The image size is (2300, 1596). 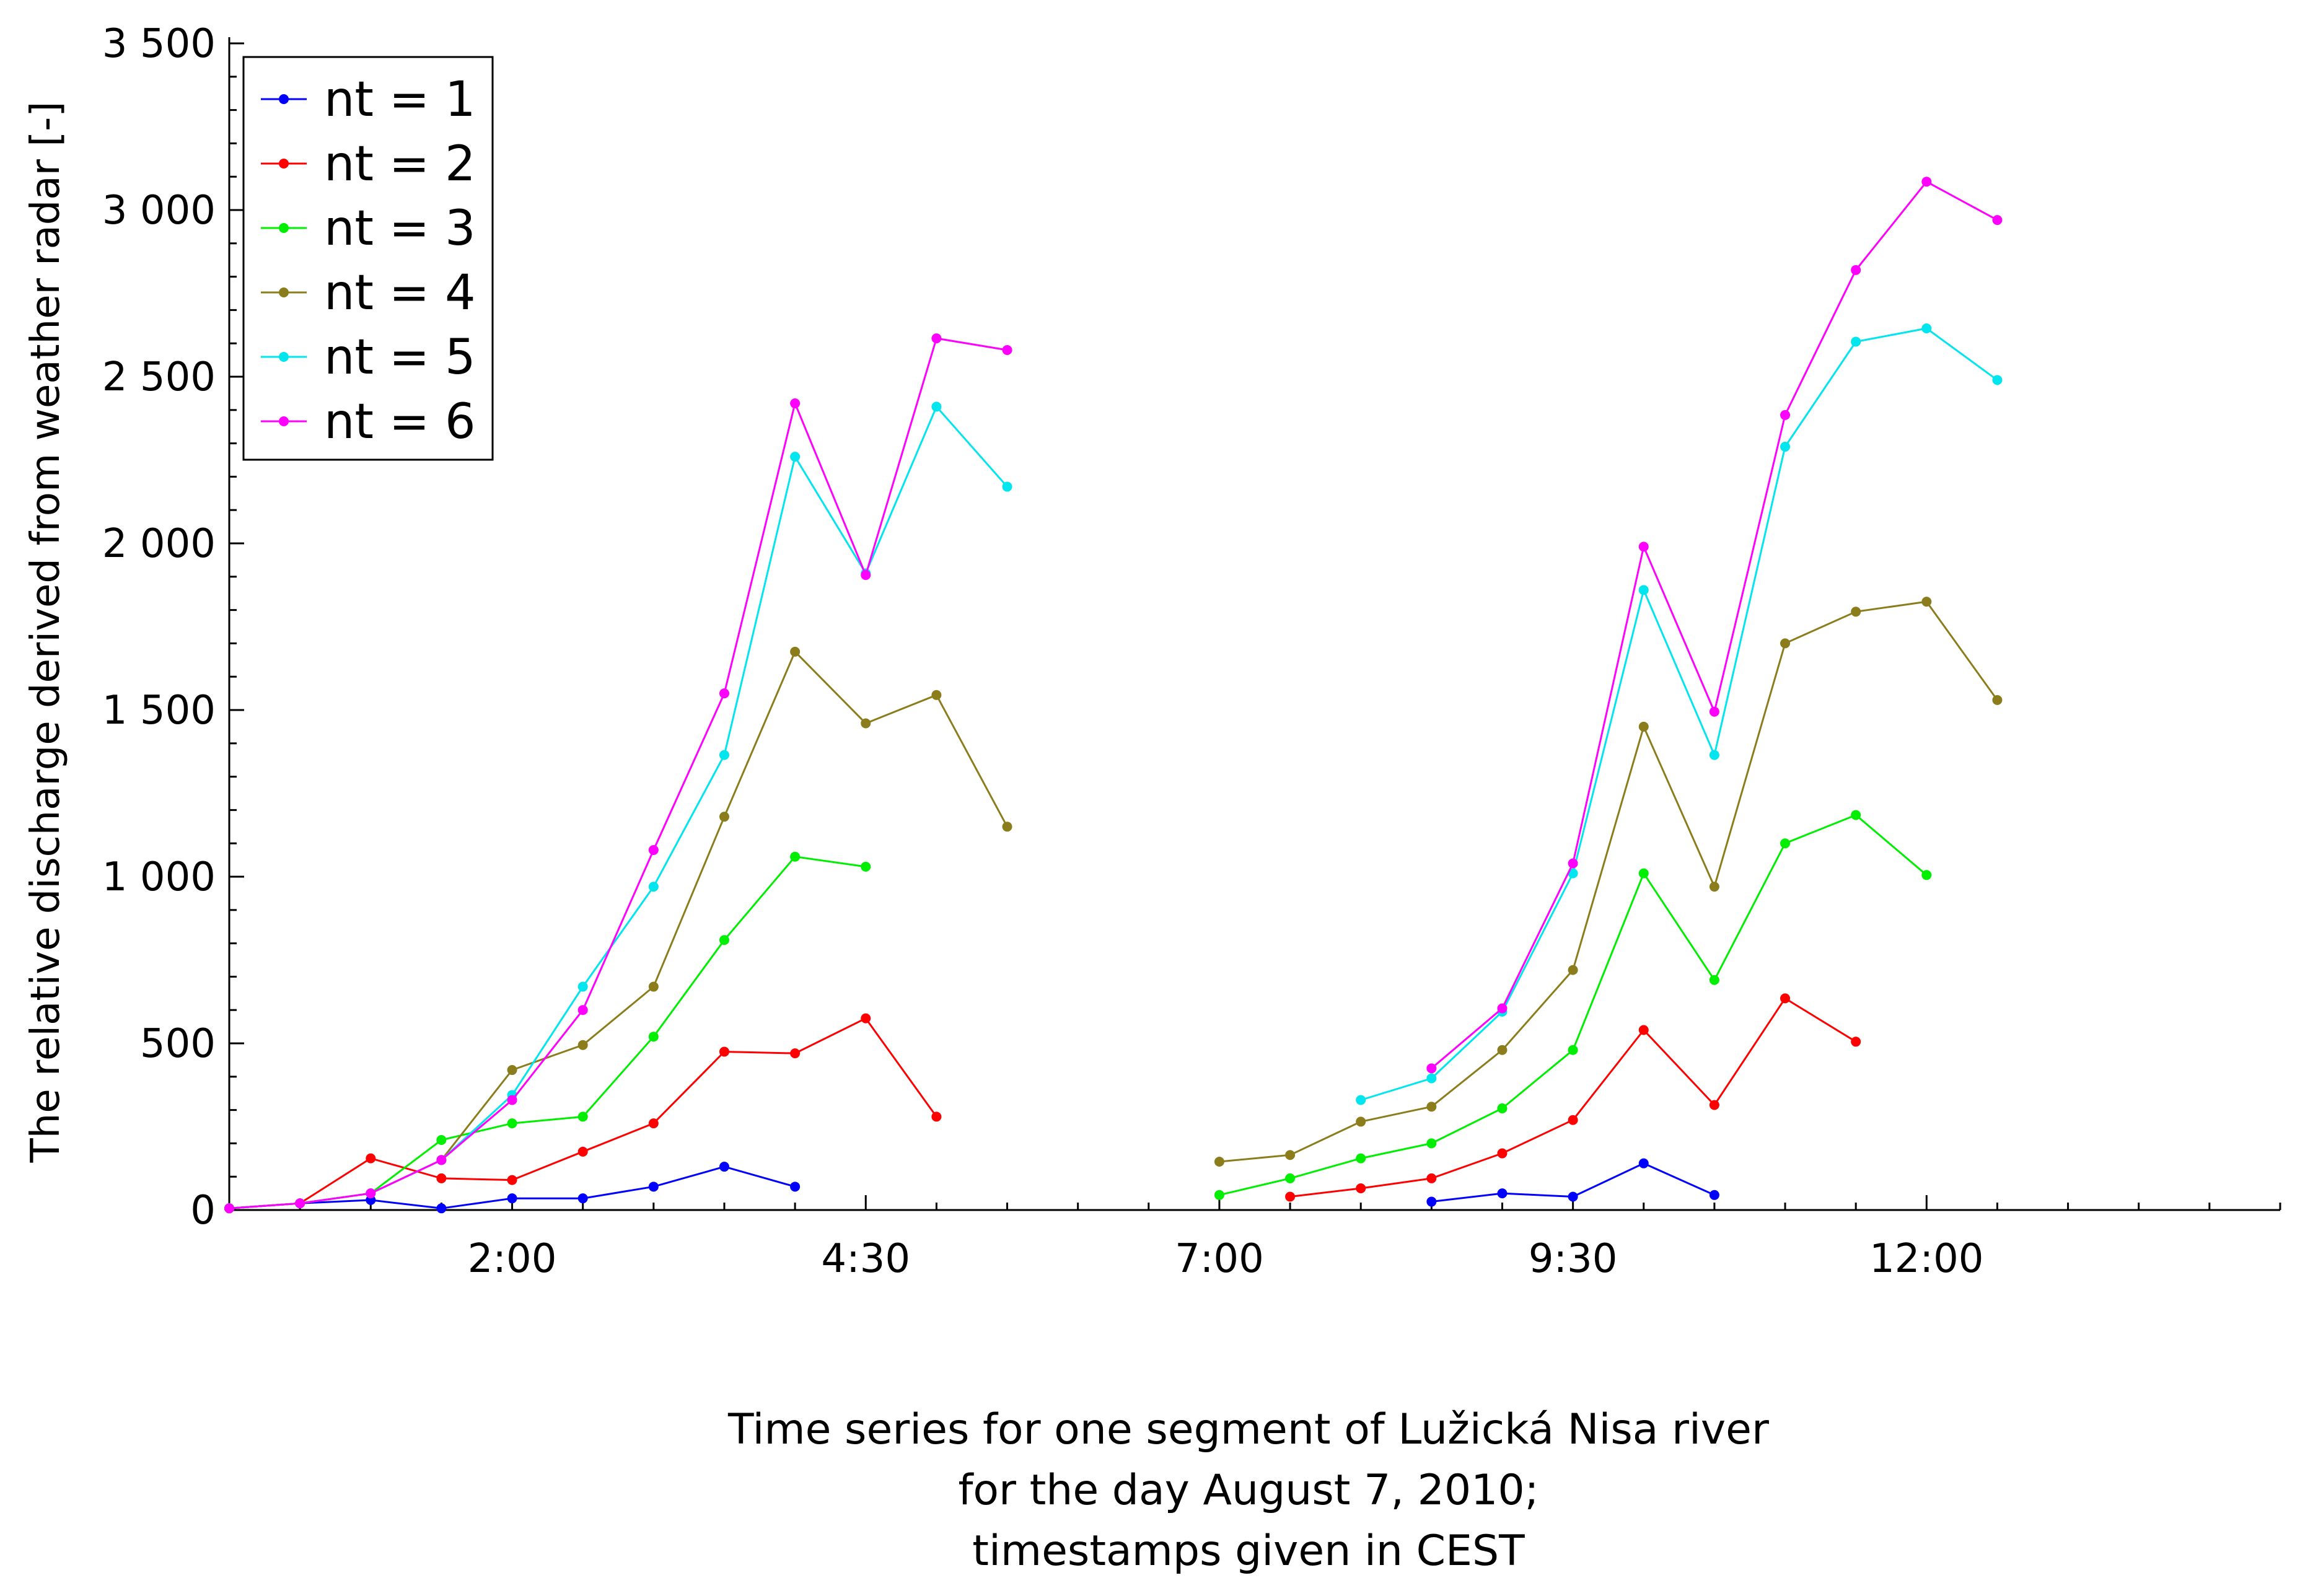 I want to click on caption-line-2: for the day August 7, 2010;, so click(x=1248, y=1490).